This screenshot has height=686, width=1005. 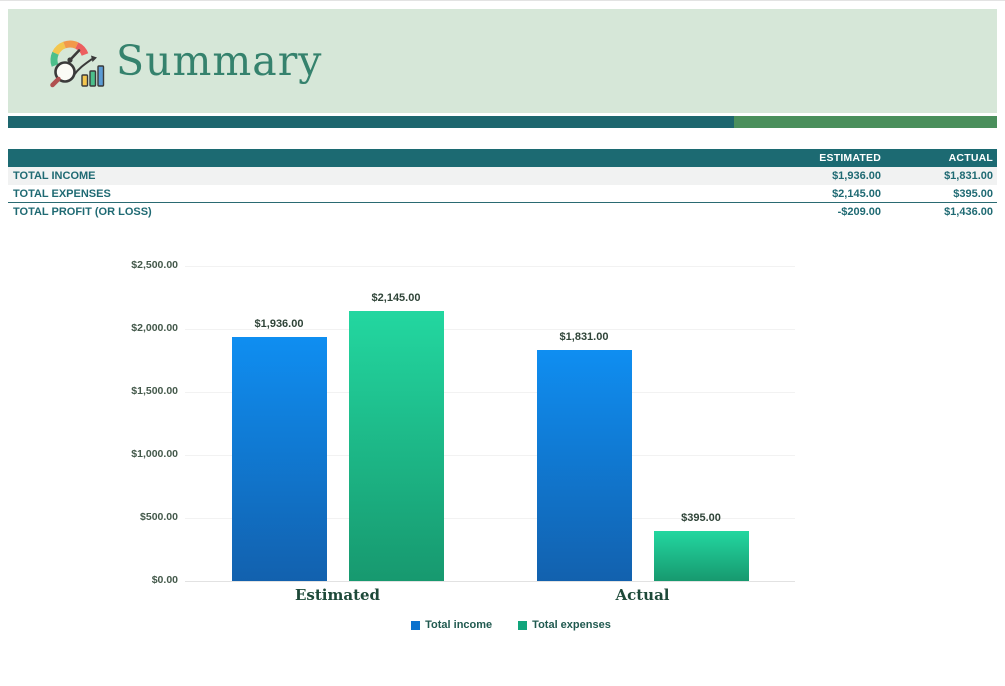 I want to click on chart-legend: Total income Total expenses, so click(x=490, y=625).